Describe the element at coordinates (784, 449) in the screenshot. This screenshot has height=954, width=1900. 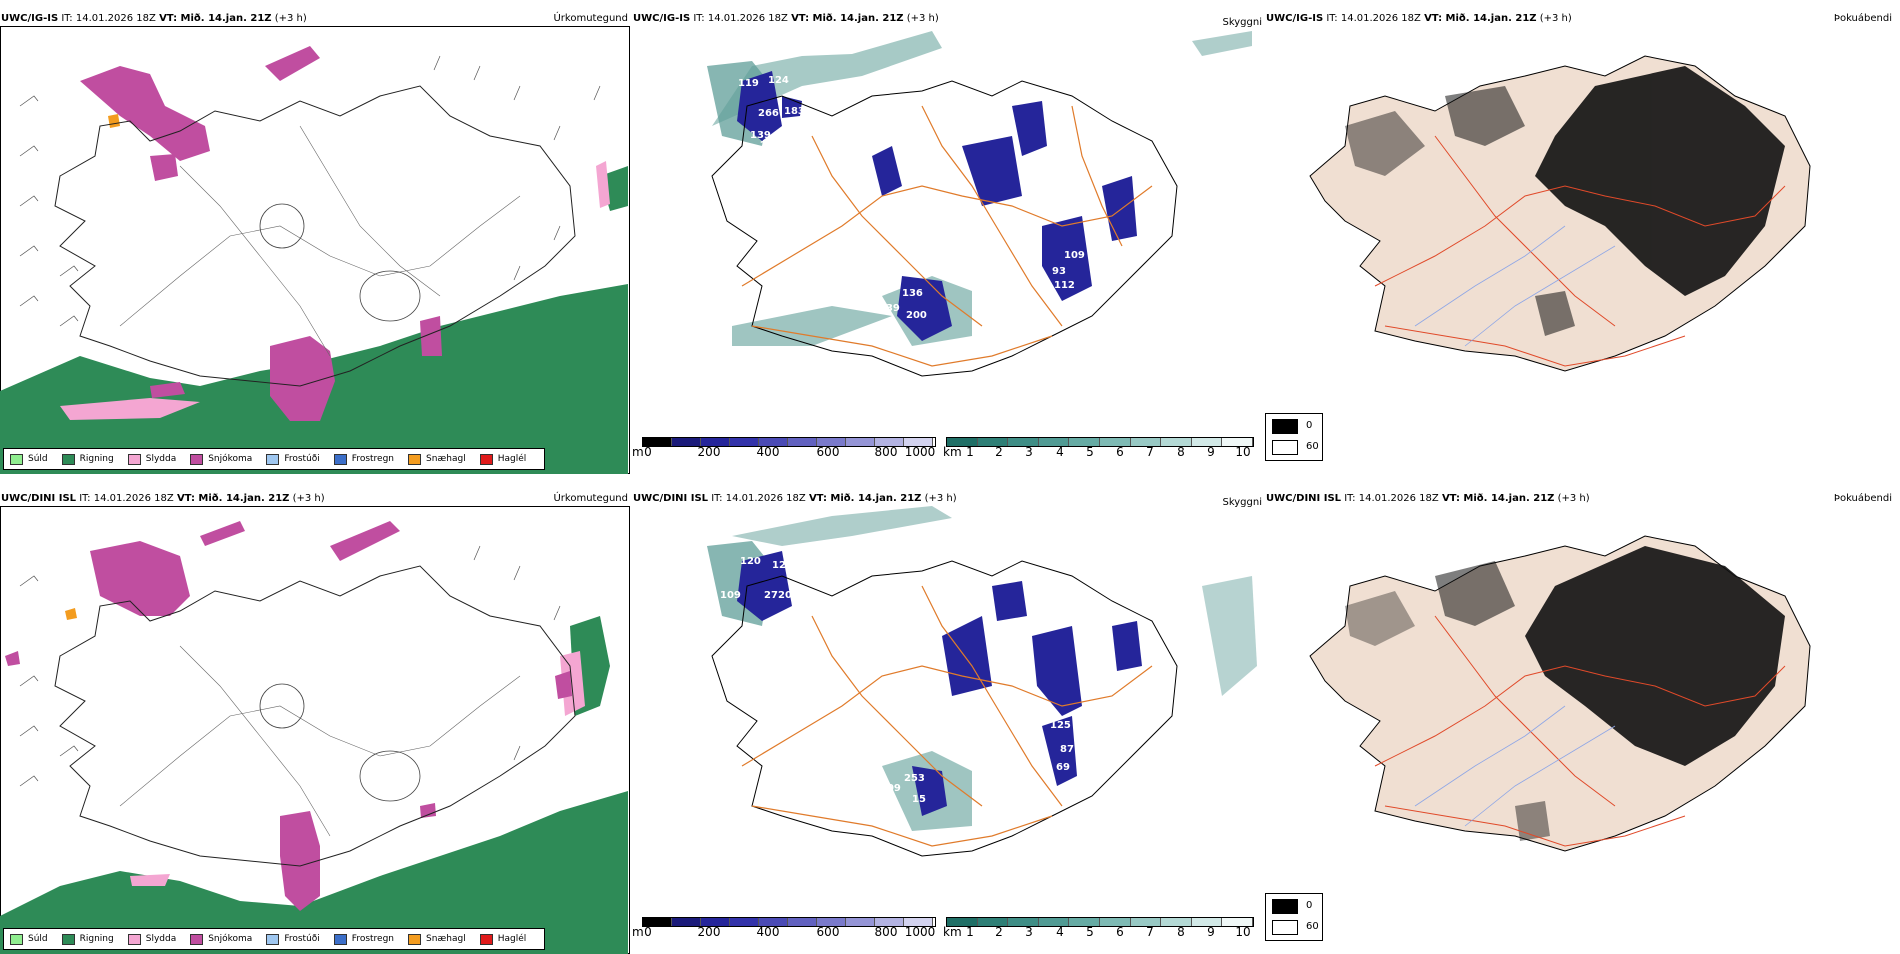
I see `ceiling-colorbar-row1: m 0 200 400 600 800 1000` at that location.